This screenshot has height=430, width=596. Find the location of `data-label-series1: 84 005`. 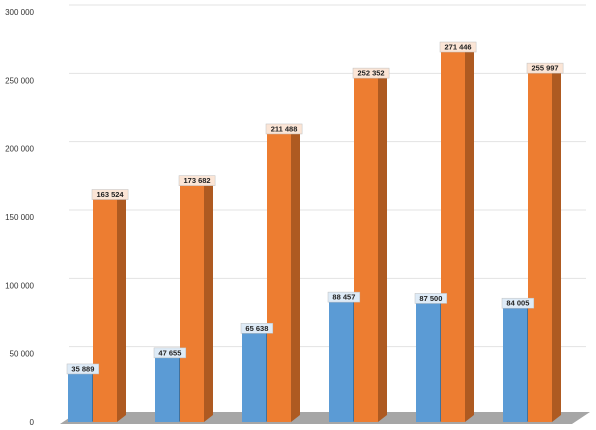

data-label-series1: 84 005 is located at coordinates (518, 303).